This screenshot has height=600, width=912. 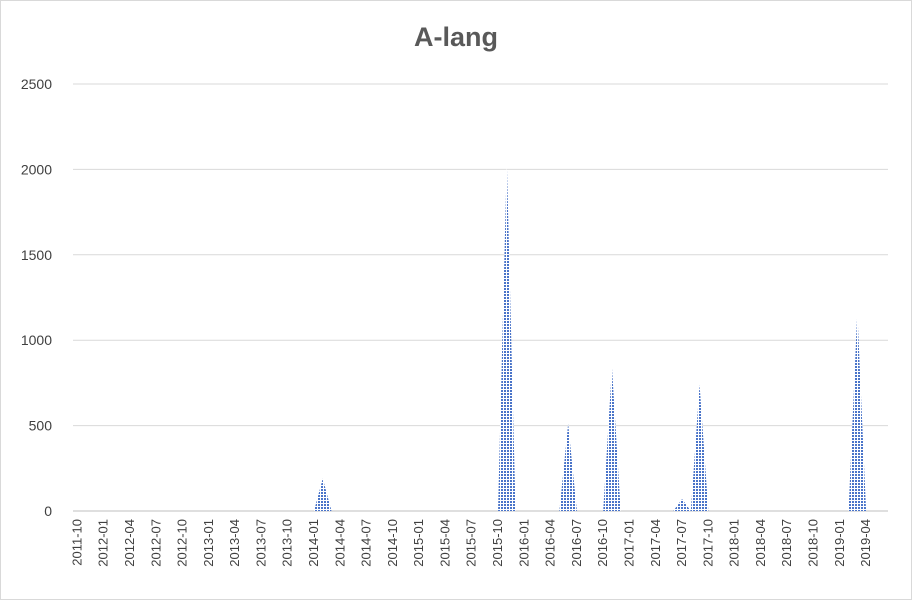 What do you see at coordinates (576, 543) in the screenshot?
I see `x-tick-label: 2016-07` at bounding box center [576, 543].